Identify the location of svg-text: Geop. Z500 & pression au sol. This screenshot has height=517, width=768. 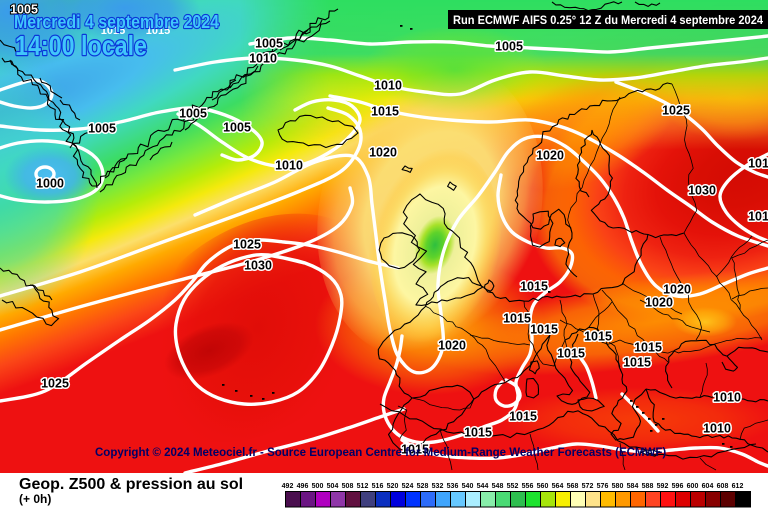
(131, 484).